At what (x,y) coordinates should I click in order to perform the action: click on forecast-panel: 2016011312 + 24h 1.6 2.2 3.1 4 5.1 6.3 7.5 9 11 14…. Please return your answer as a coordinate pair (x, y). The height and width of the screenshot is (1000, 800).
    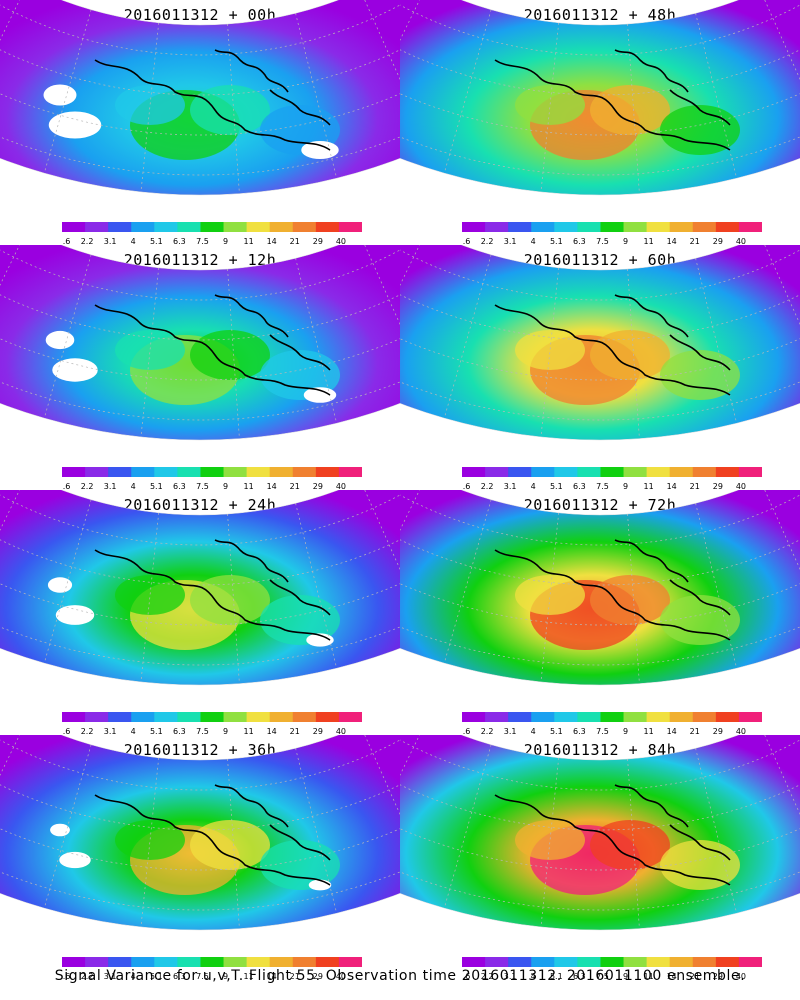
    Looking at the image, I should click on (200, 613).